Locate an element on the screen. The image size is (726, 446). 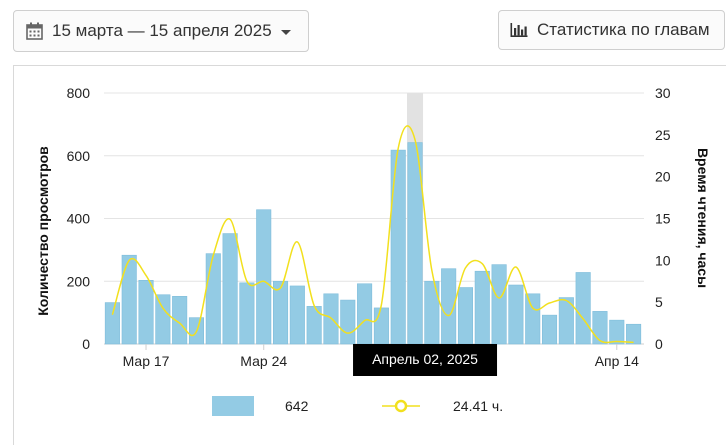
y-left-tick-label: 0 is located at coordinates (86, 344).